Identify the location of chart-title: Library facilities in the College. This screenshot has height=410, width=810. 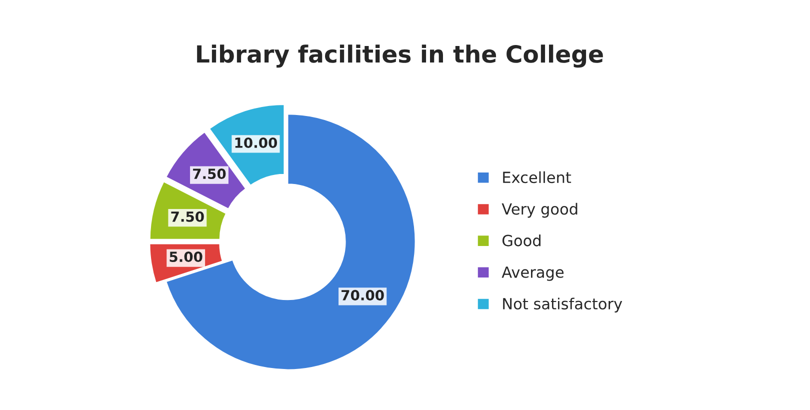
(400, 56).